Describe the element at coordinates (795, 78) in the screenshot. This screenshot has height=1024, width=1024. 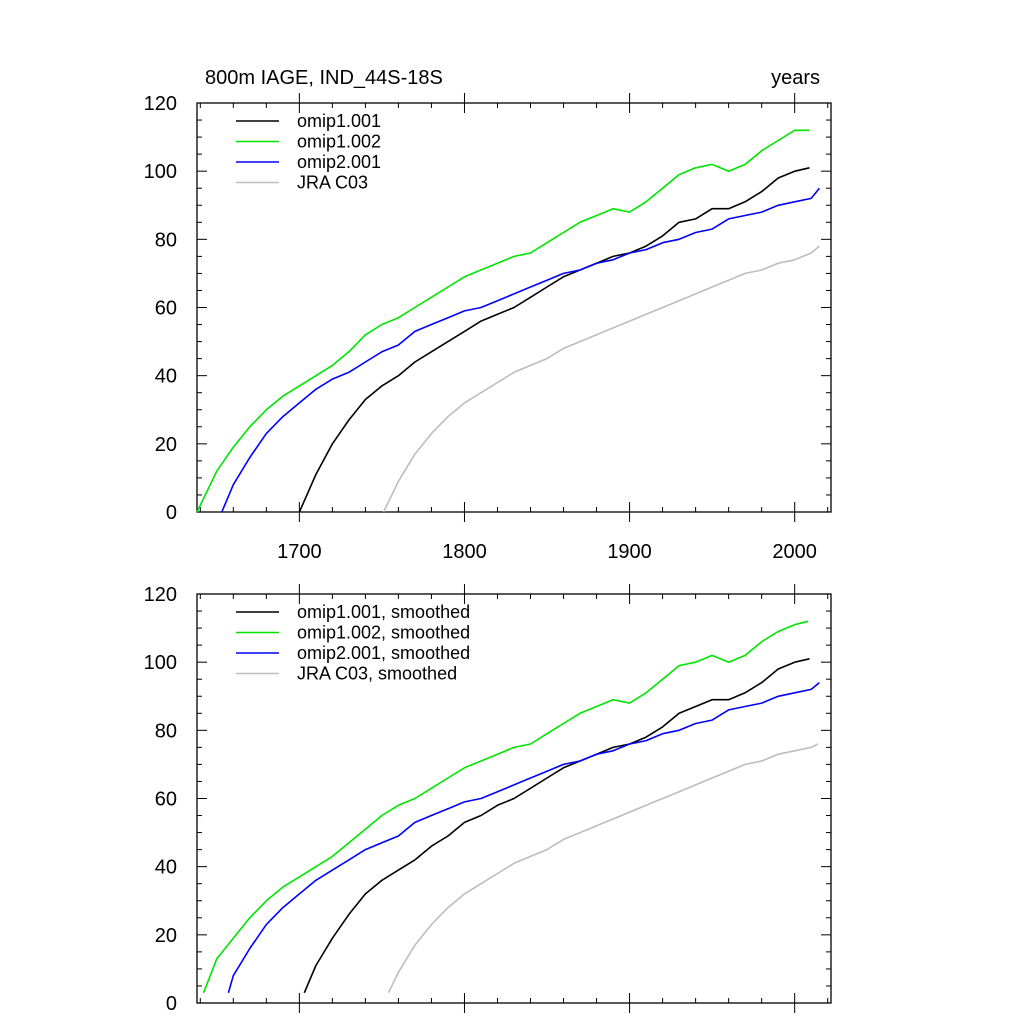
I see `units-label: years` at that location.